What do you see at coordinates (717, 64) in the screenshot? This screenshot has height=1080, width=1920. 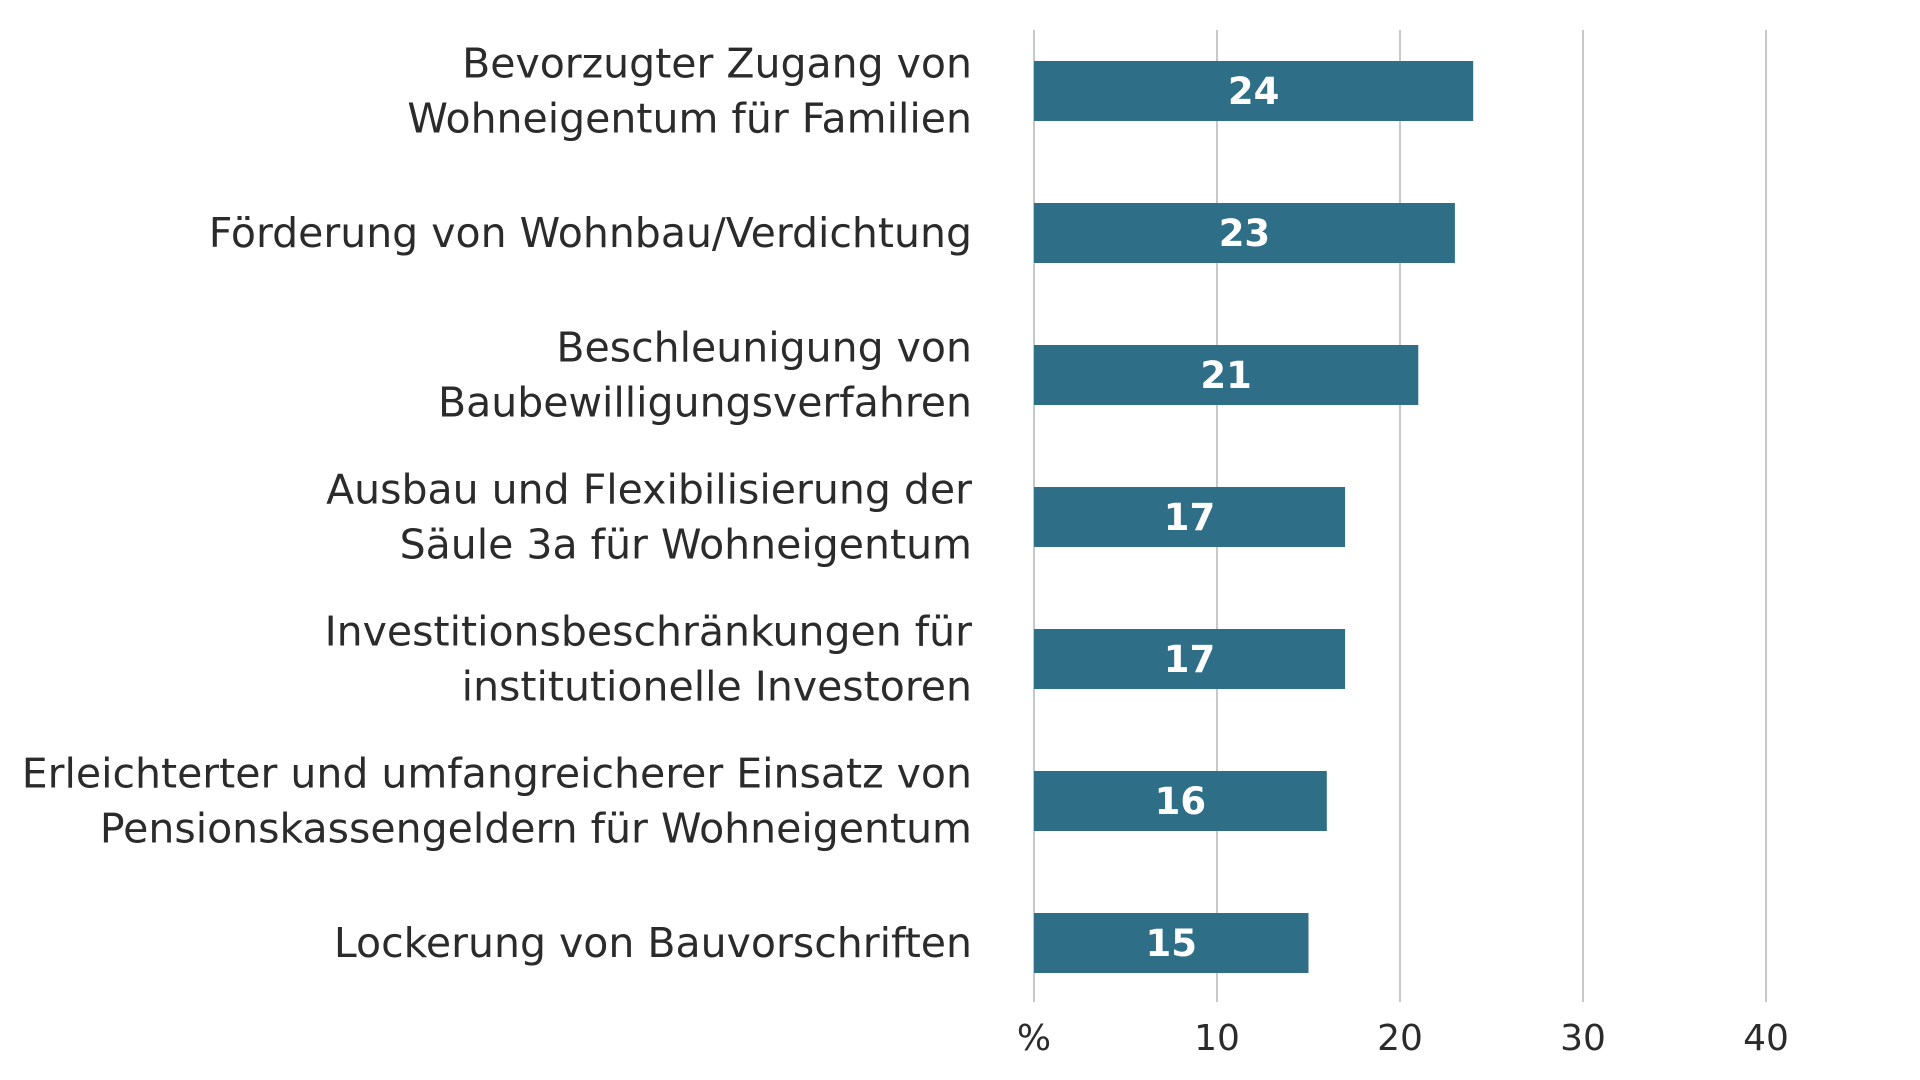 I see `category-label-line: Bevorzugter Zugang von` at bounding box center [717, 64].